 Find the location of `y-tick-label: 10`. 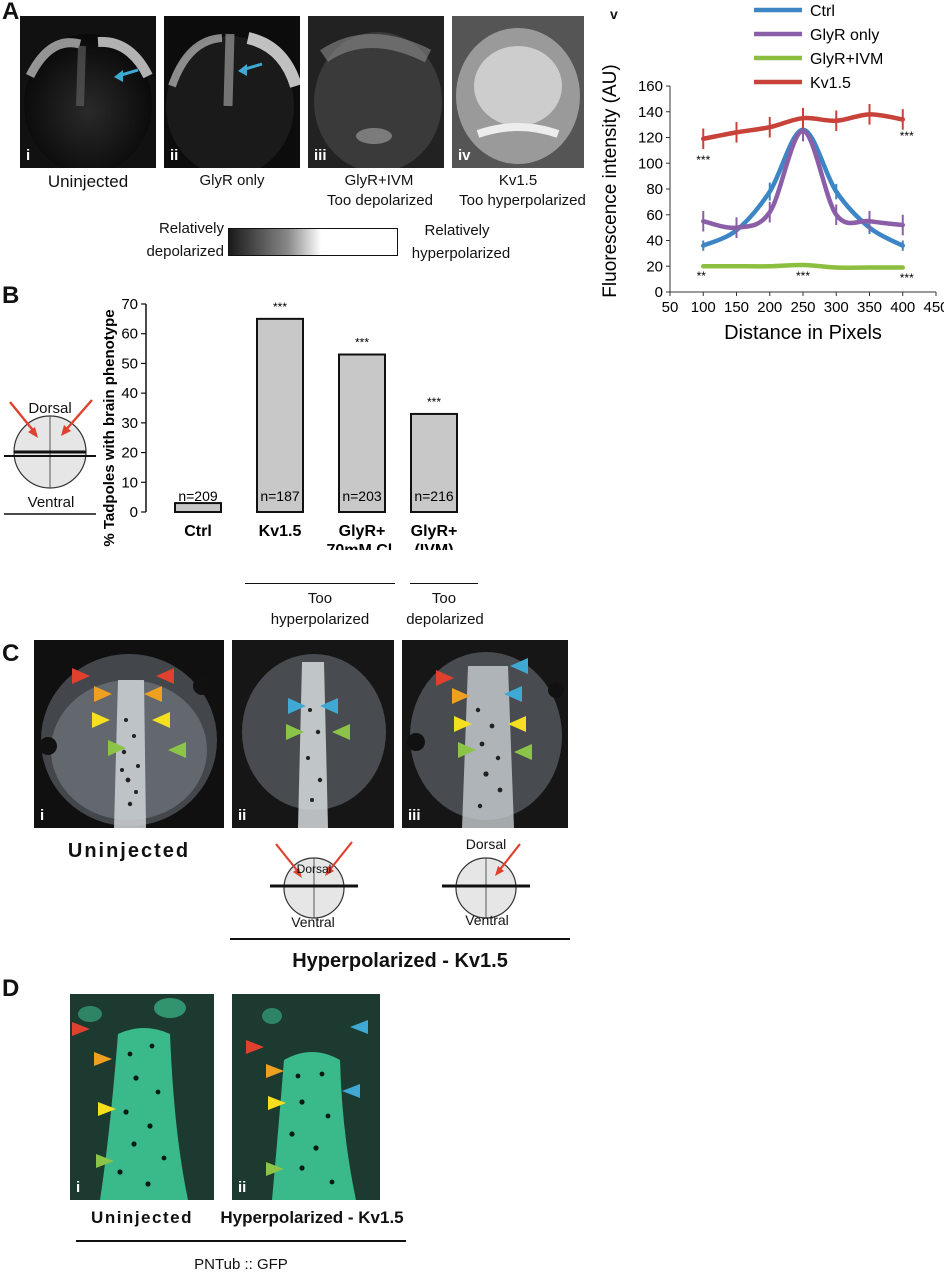

y-tick-label: 10 is located at coordinates (129, 482).